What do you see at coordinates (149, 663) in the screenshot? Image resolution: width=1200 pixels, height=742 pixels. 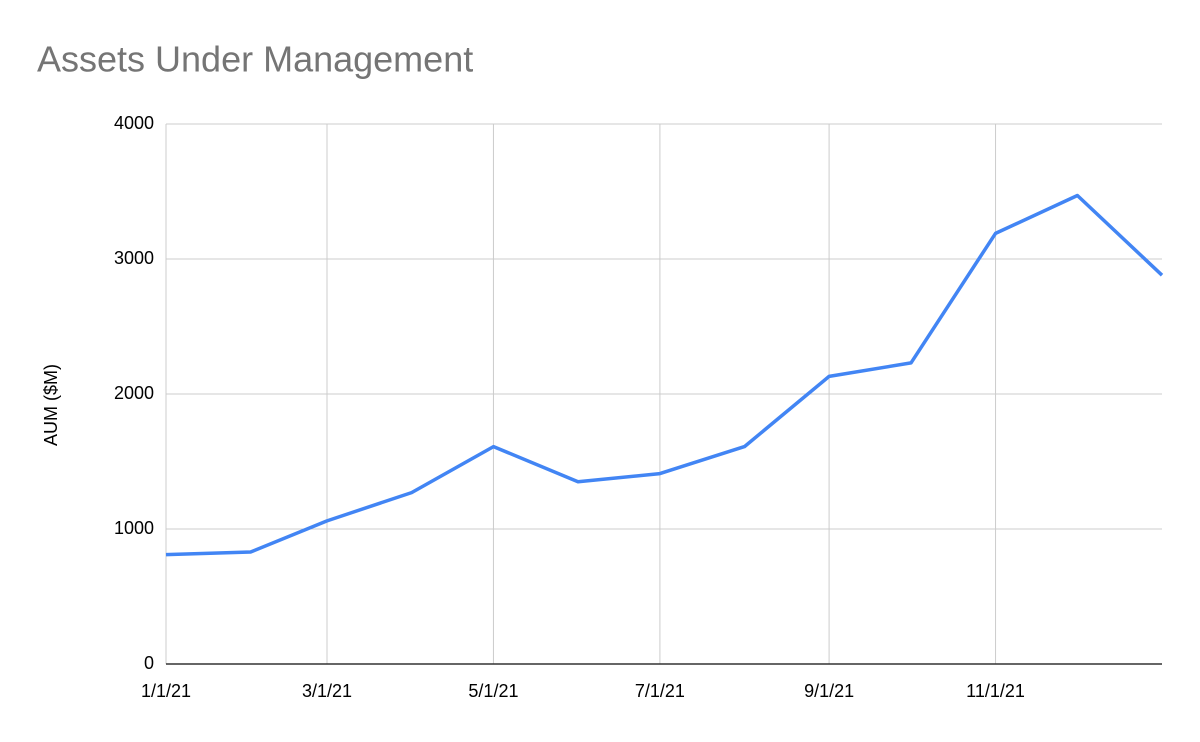 I see `y-tick-label: 0` at bounding box center [149, 663].